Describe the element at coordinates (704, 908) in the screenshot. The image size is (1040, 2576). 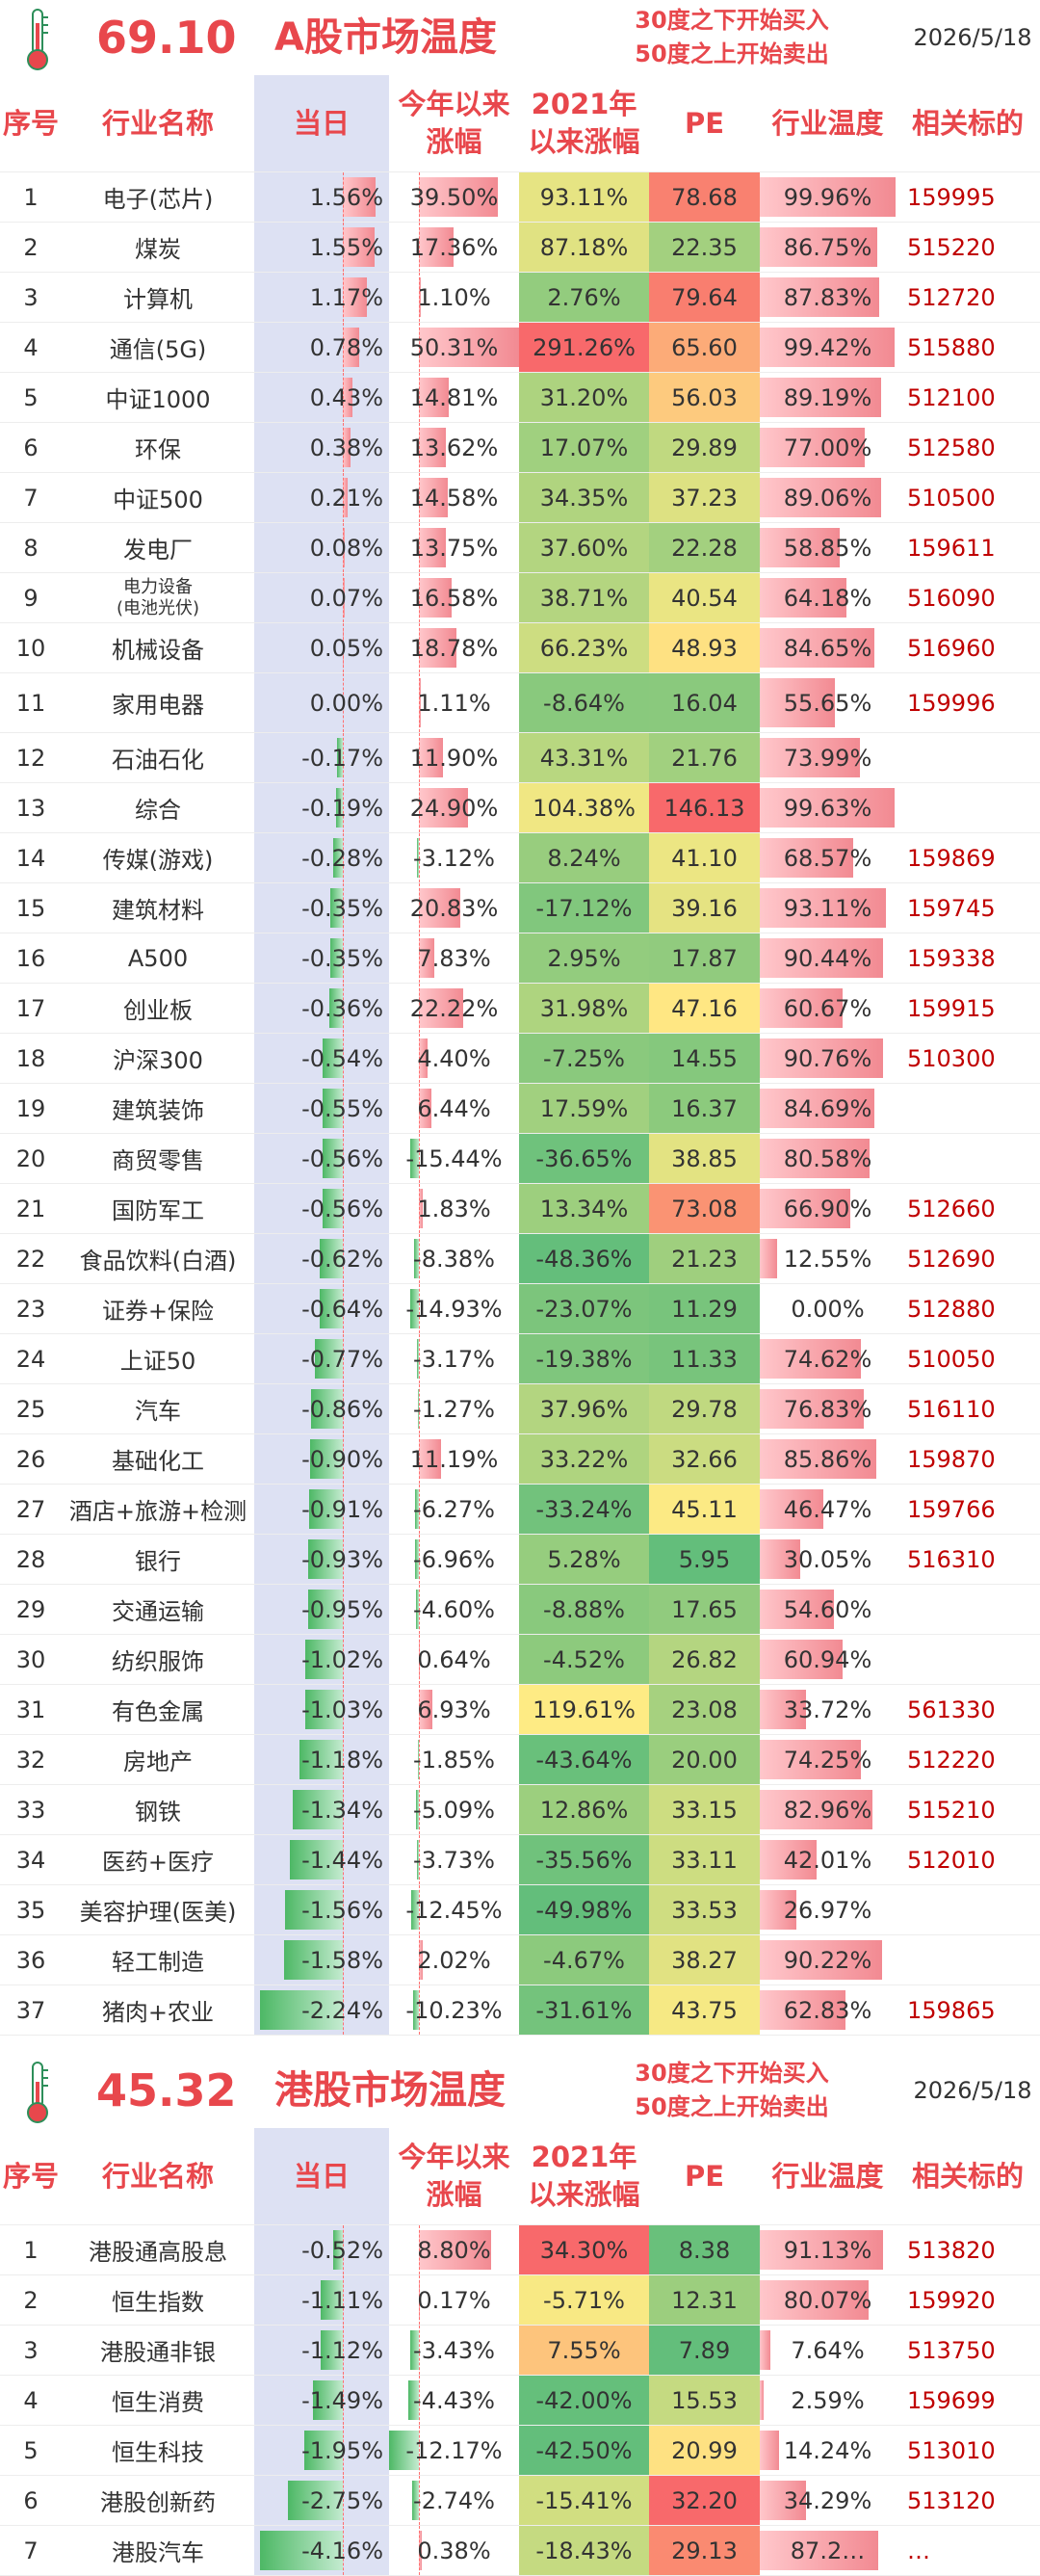
I see `pe-value: 39.16` at that location.